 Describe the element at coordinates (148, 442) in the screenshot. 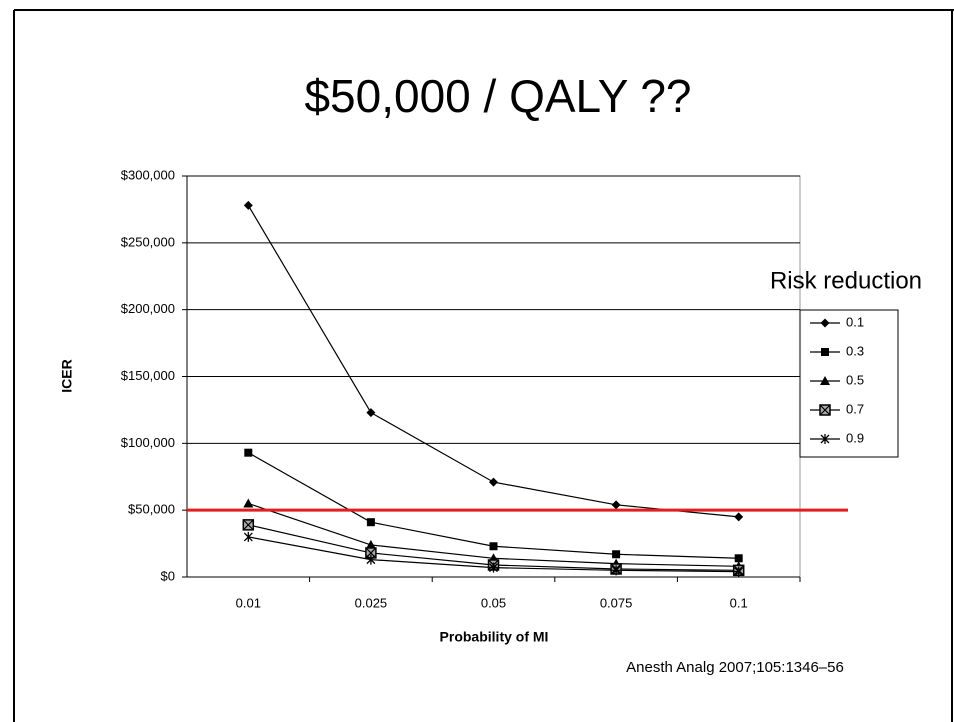

I see `y-tick-label: $100,000` at that location.